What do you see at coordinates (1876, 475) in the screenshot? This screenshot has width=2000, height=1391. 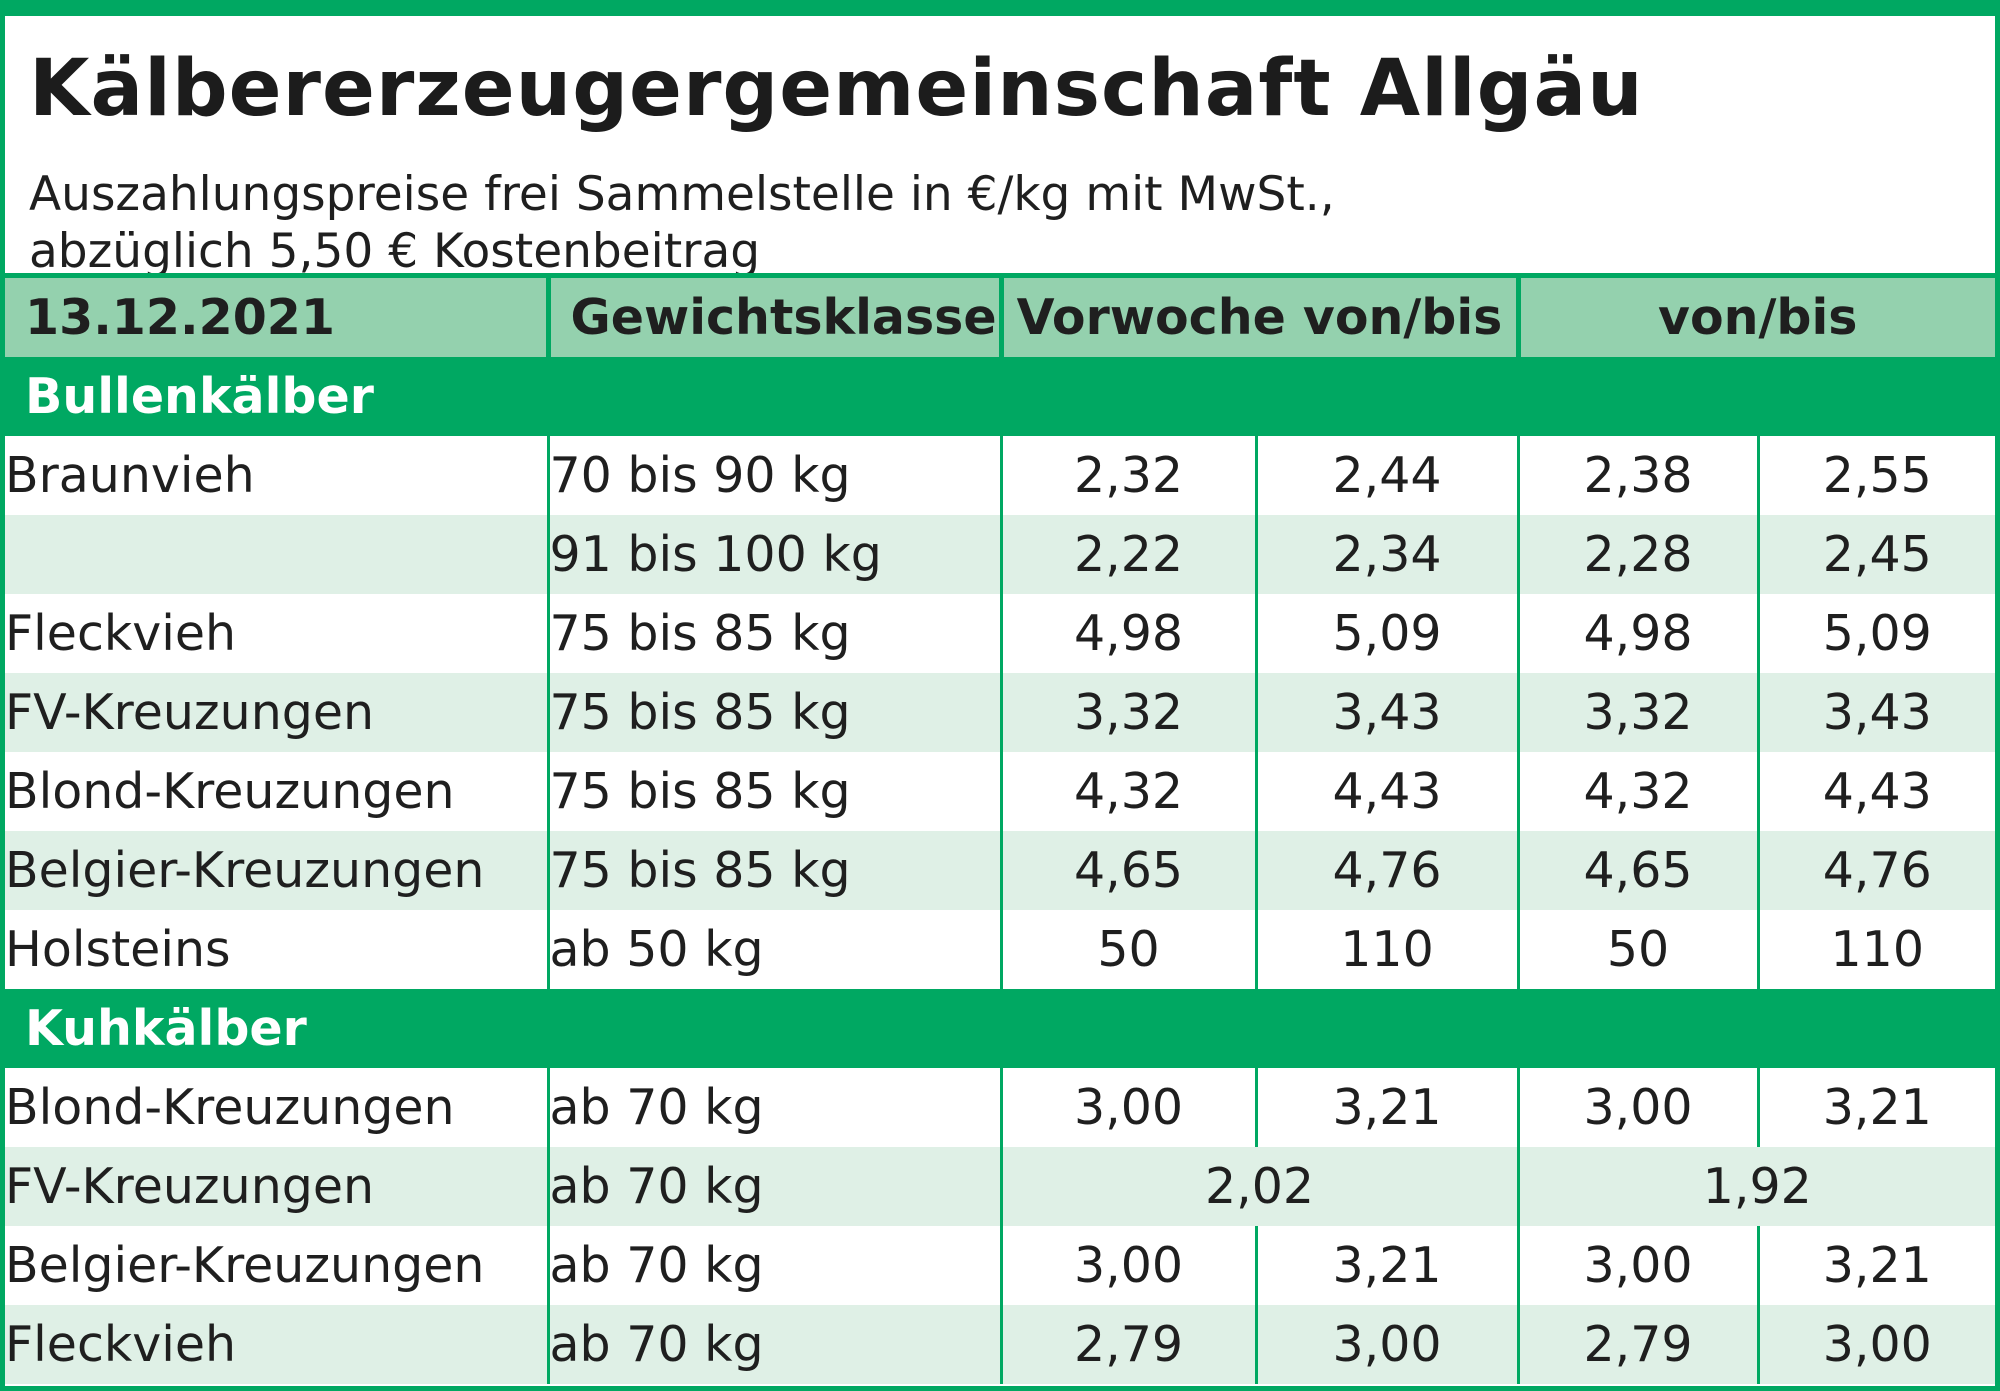 I see `current-to-cell: 2,55` at bounding box center [1876, 475].